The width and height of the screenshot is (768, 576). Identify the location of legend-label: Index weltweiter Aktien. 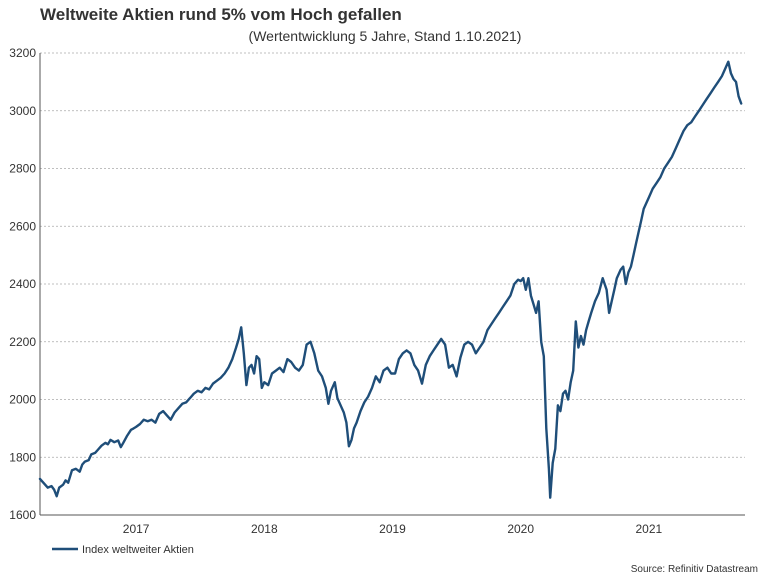
(138, 550).